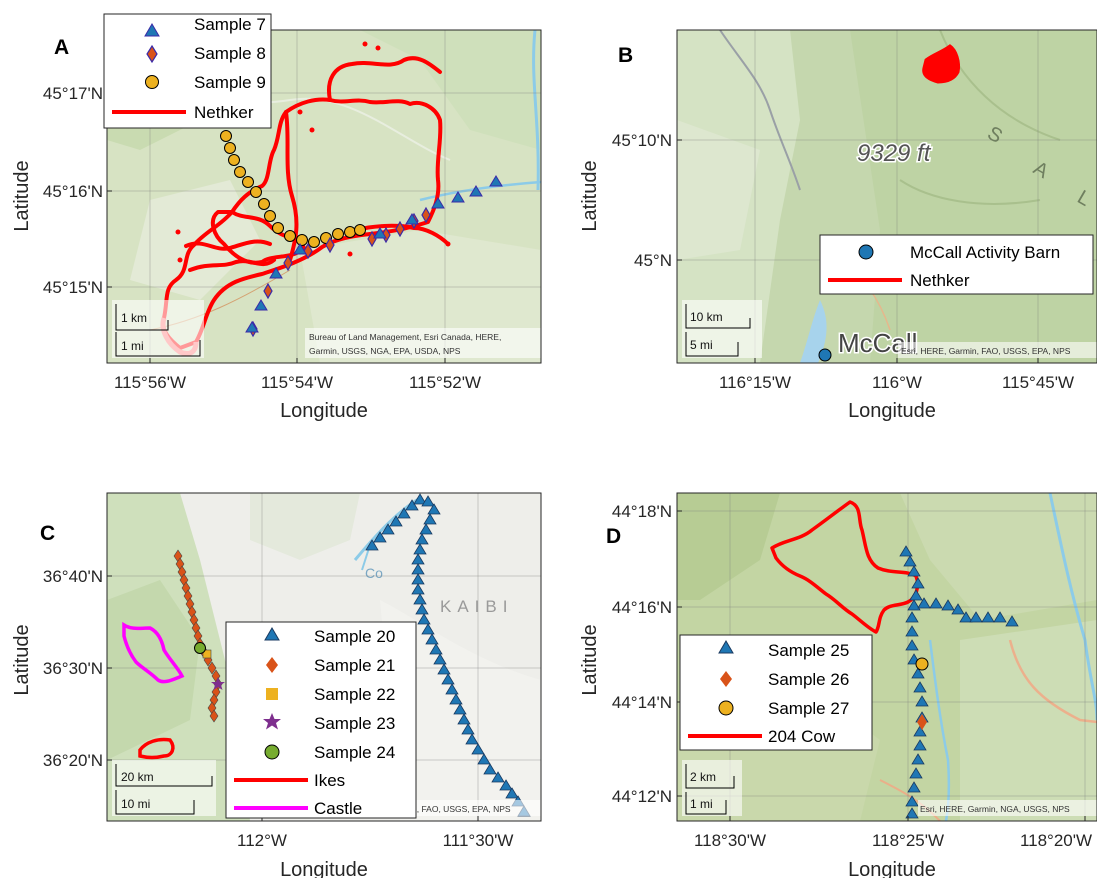 The image size is (1097, 878). What do you see at coordinates (985, 252) in the screenshot?
I see `legend-b-item-0: McCall Activity Barn` at bounding box center [985, 252].